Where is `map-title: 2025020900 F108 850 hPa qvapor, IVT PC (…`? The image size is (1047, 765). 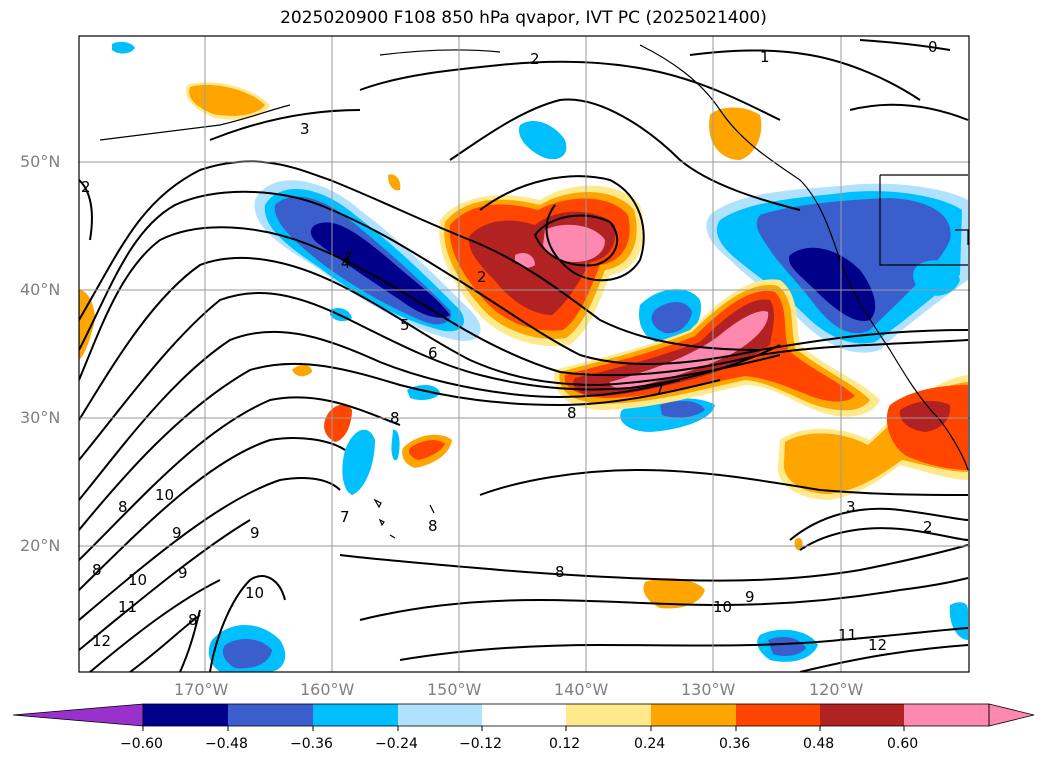 map-title: 2025020900 F108 850 hPa qvapor, IVT PC (… is located at coordinates (523, 18).